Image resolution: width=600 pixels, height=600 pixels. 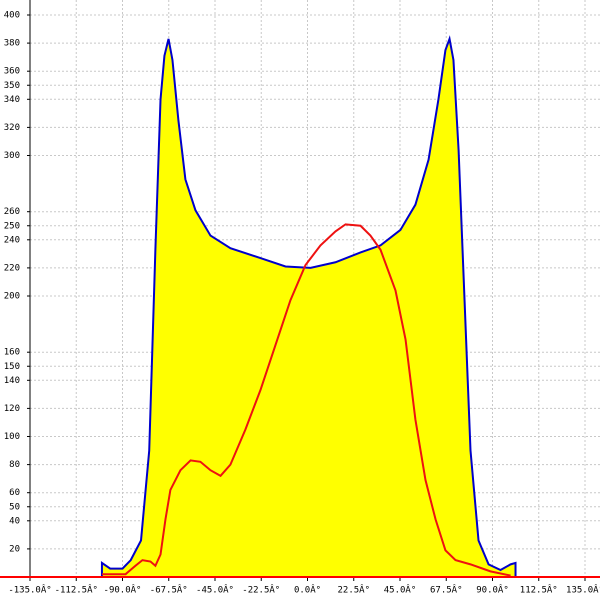 What do you see at coordinates (215, 590) in the screenshot?
I see `x-tick-label: -45.0Â°` at bounding box center [215, 590].